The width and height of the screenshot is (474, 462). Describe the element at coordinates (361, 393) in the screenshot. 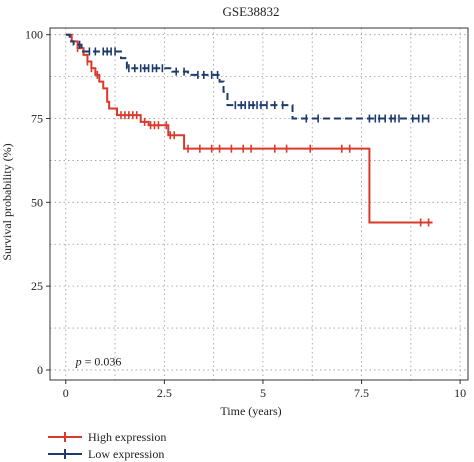

I see `x-tick-label: 7.5` at that location.